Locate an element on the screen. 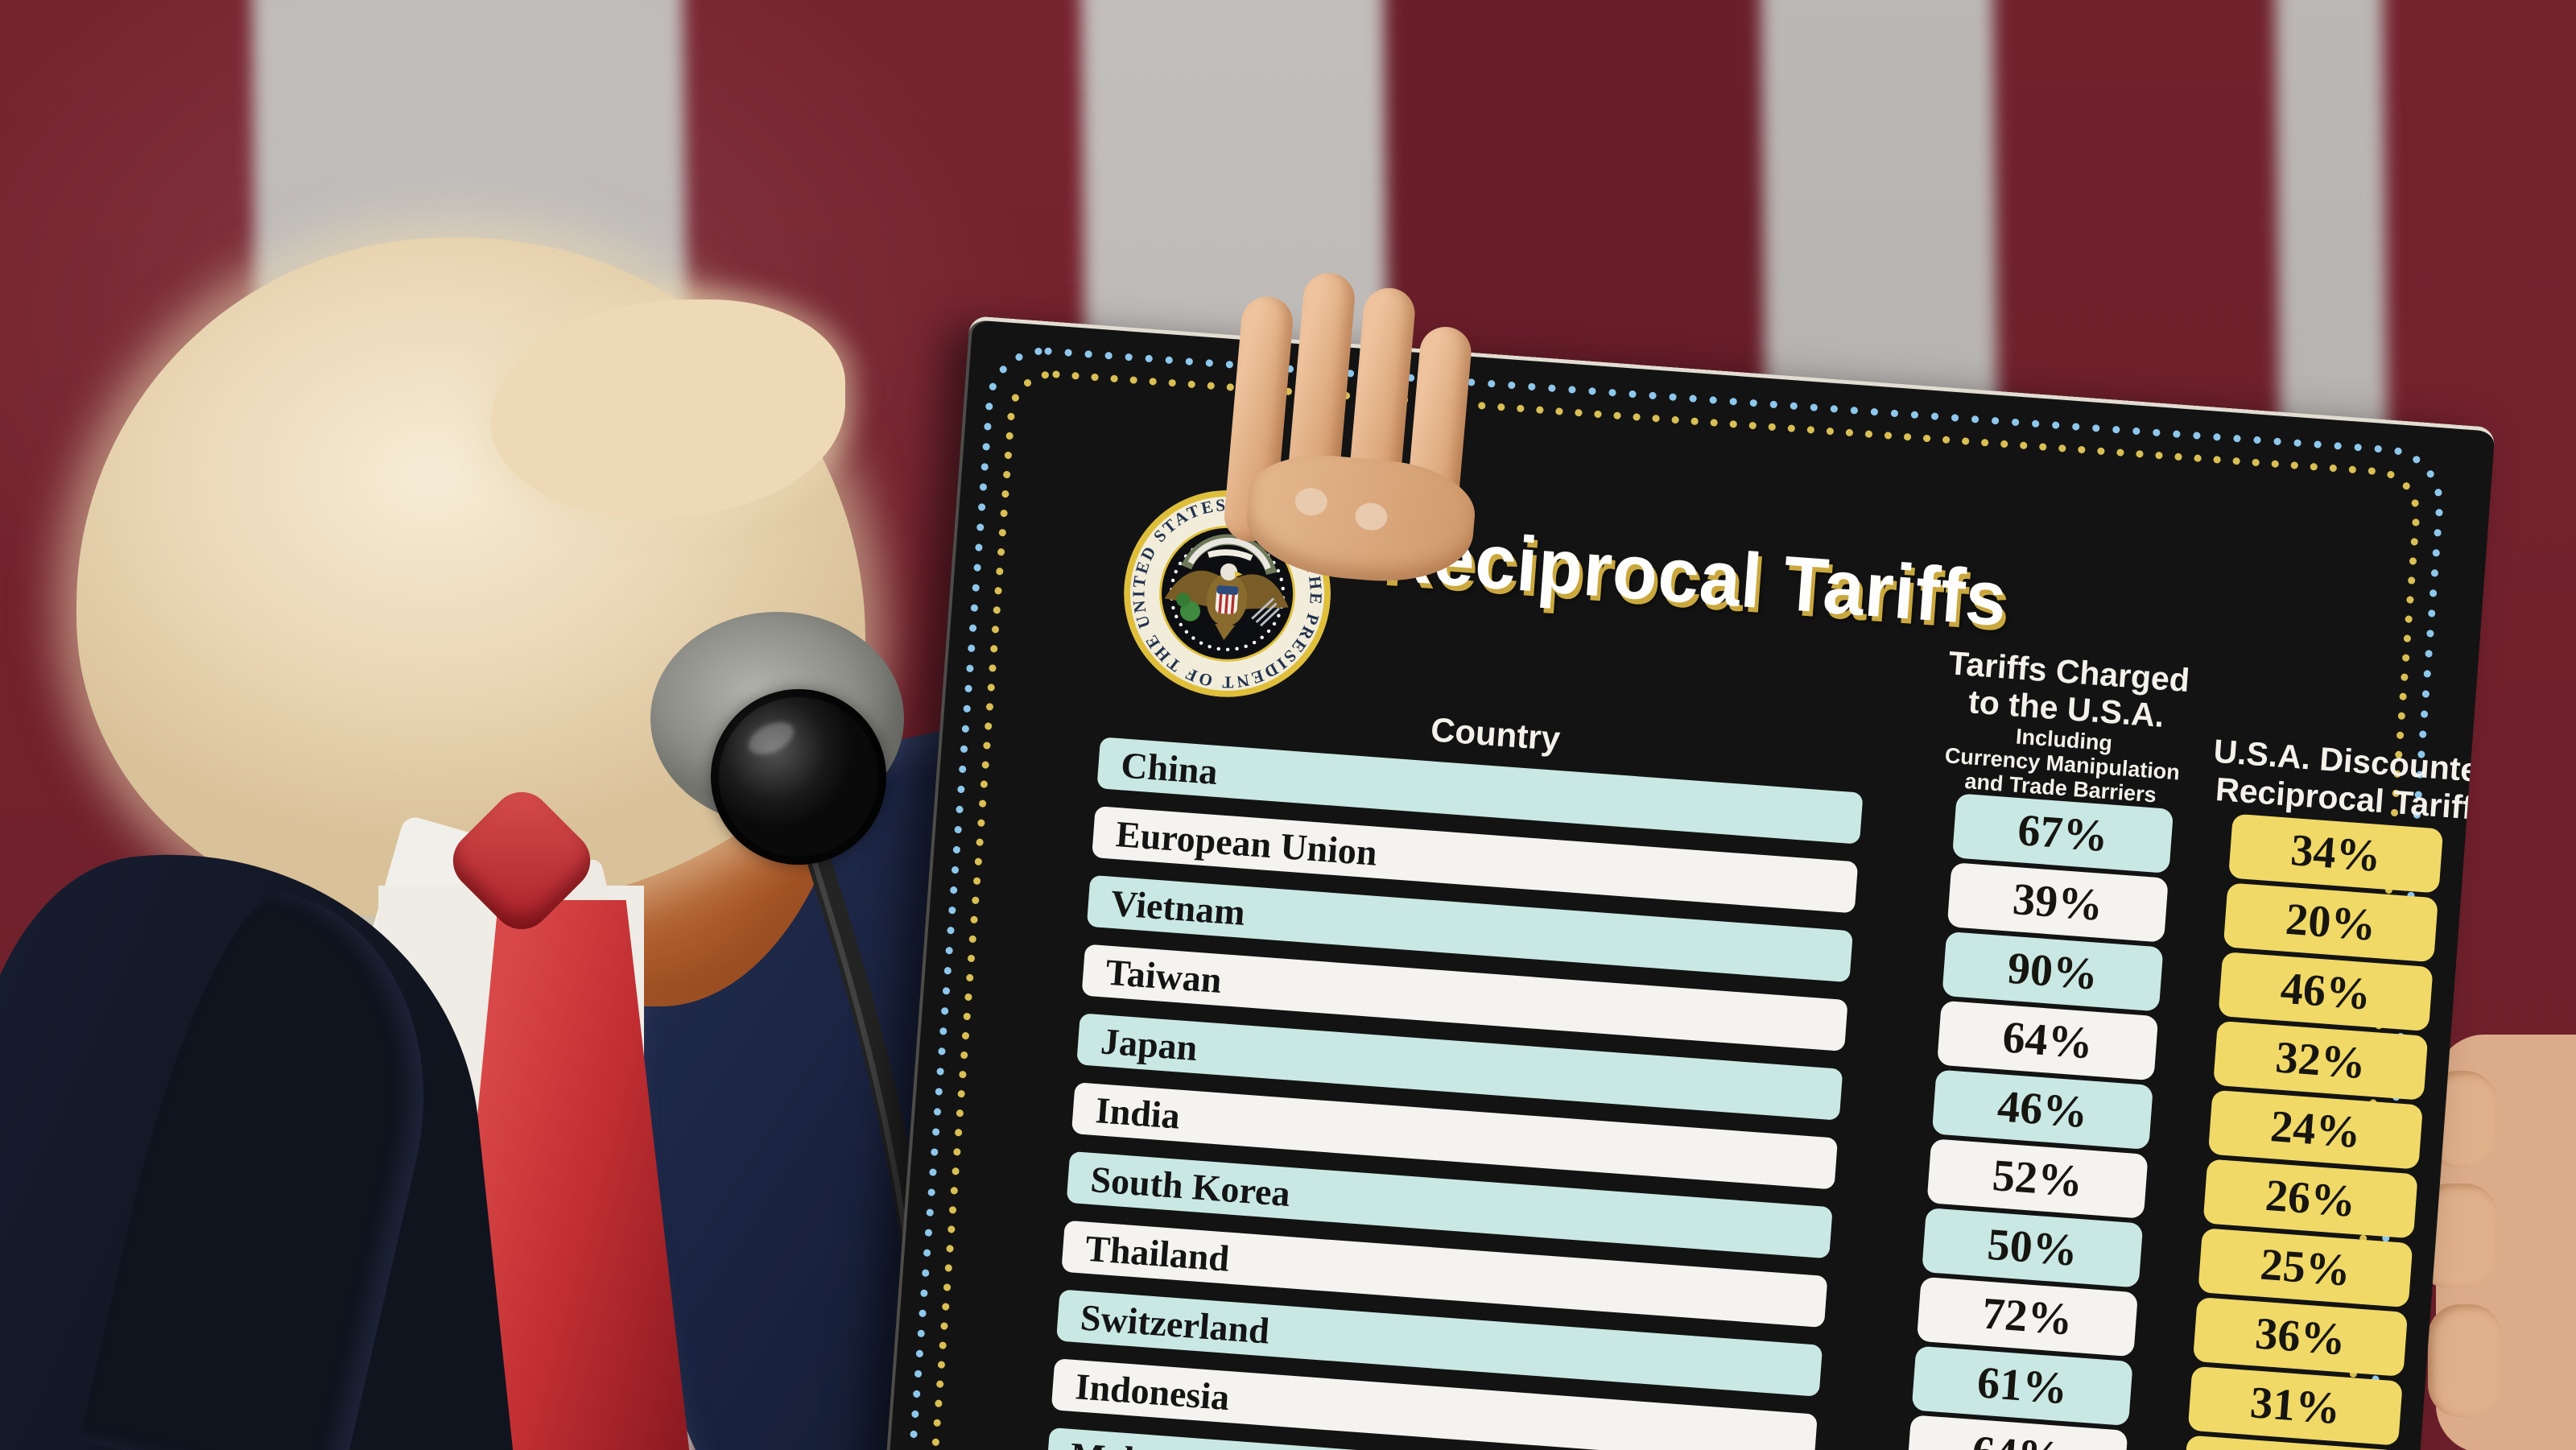 Image resolution: width=2576 pixels, height=1450 pixels. charged-tariff-value: 67% is located at coordinates (2062, 833).